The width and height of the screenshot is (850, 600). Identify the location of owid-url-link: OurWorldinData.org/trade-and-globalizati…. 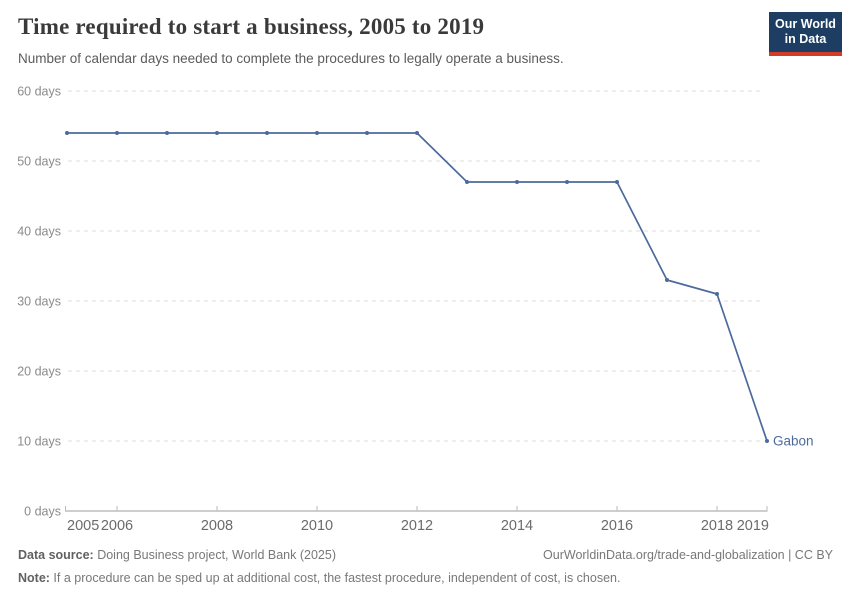
(688, 555).